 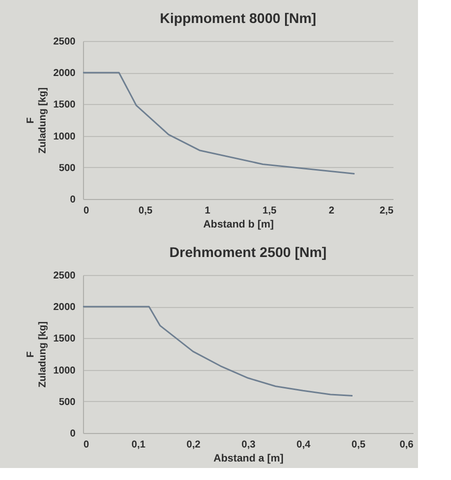 What do you see at coordinates (193, 445) in the screenshot?
I see `x-tick-label: 0,2` at bounding box center [193, 445].